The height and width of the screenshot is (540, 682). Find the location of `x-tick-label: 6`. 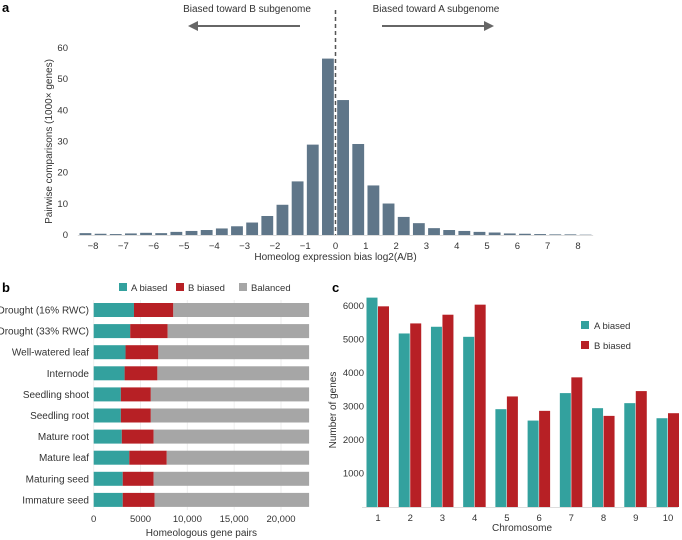

x-tick-label: 6 is located at coordinates (517, 246).